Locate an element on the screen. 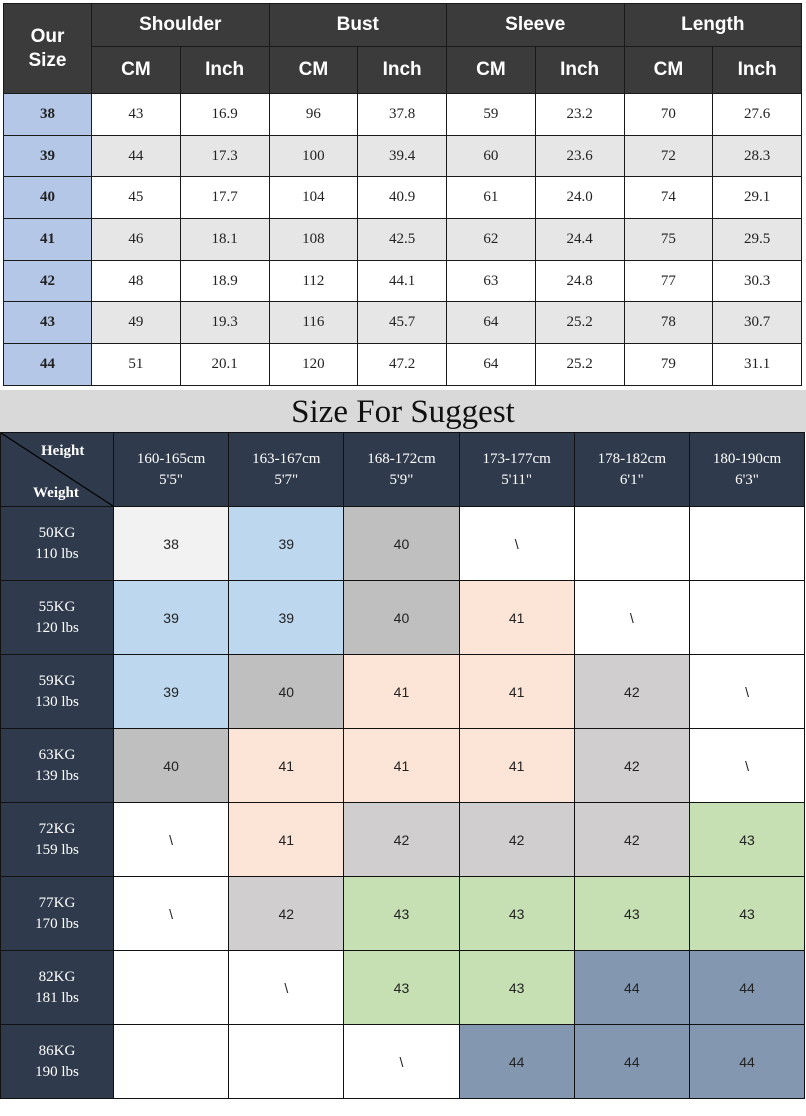  measurement-cell: 43 is located at coordinates (136, 114).